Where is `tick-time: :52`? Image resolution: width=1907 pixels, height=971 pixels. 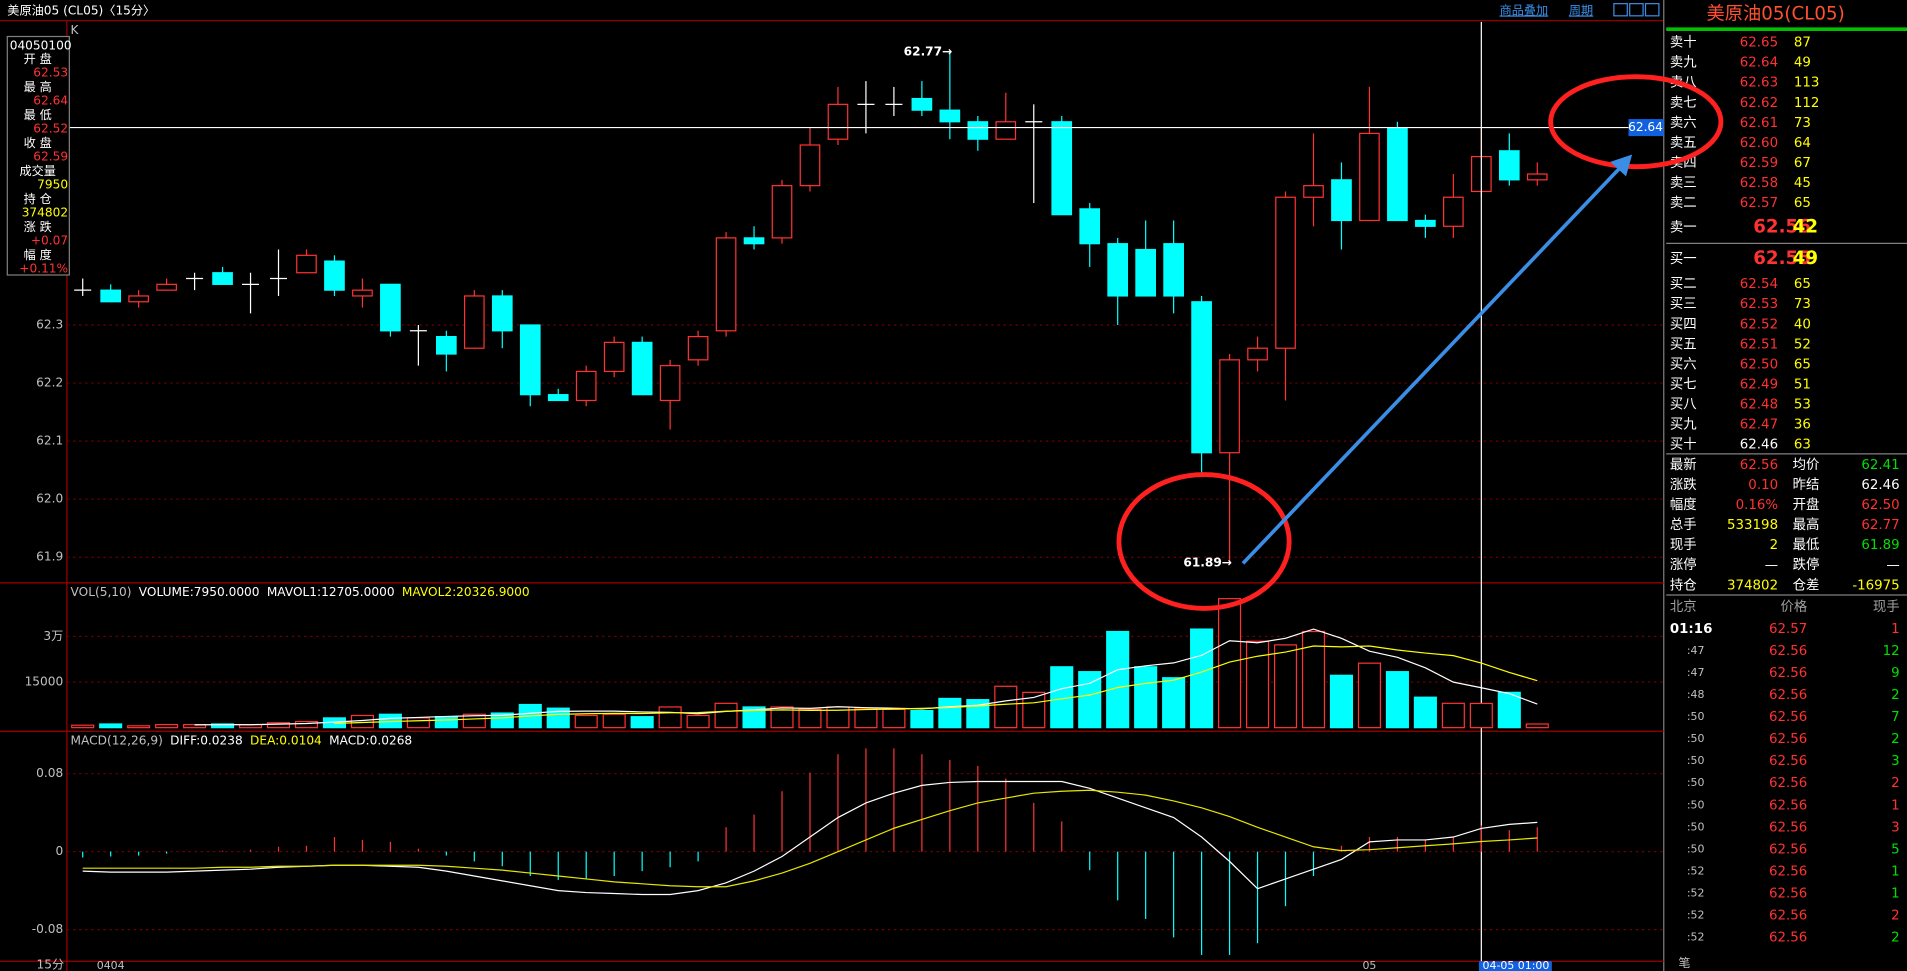 tick-time: :52 is located at coordinates (1696, 870).